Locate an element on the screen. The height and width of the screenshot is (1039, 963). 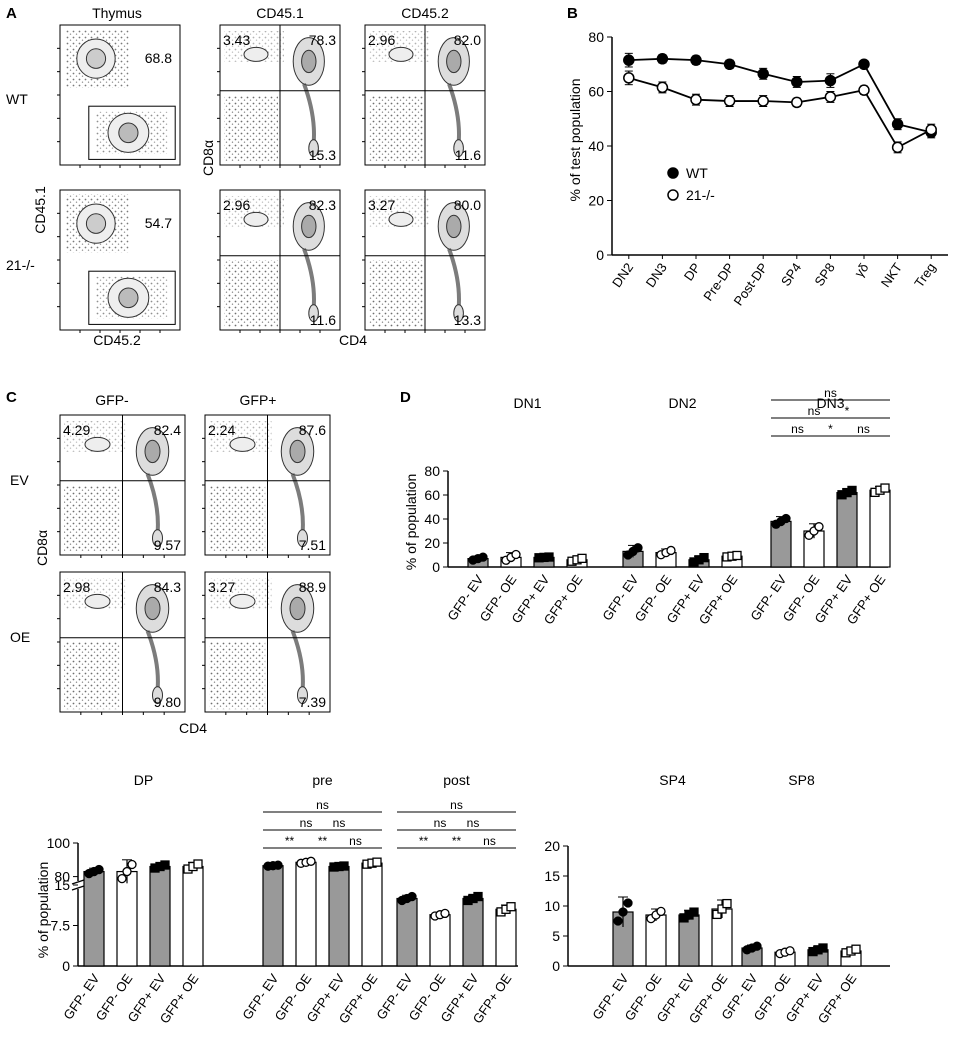
chart-d-top-sig-label: * is located at coordinates (830, 429).